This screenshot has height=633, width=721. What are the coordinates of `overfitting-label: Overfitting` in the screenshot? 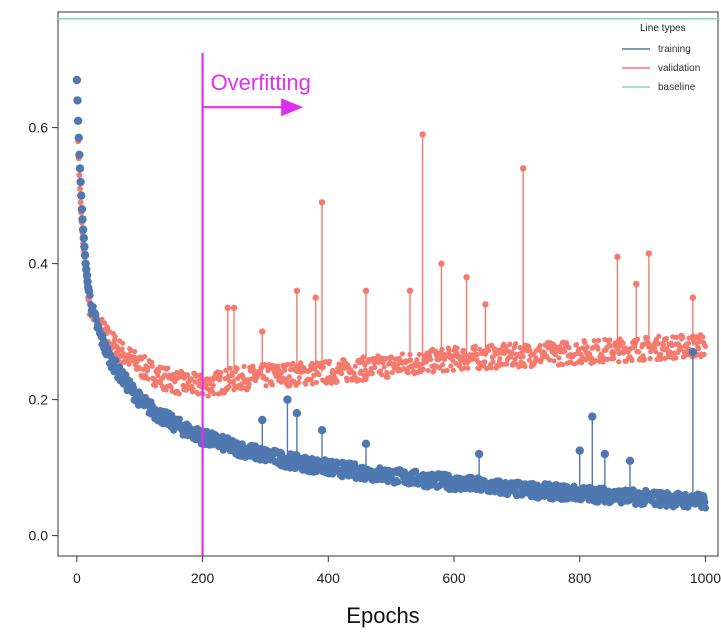 It's located at (261, 82).